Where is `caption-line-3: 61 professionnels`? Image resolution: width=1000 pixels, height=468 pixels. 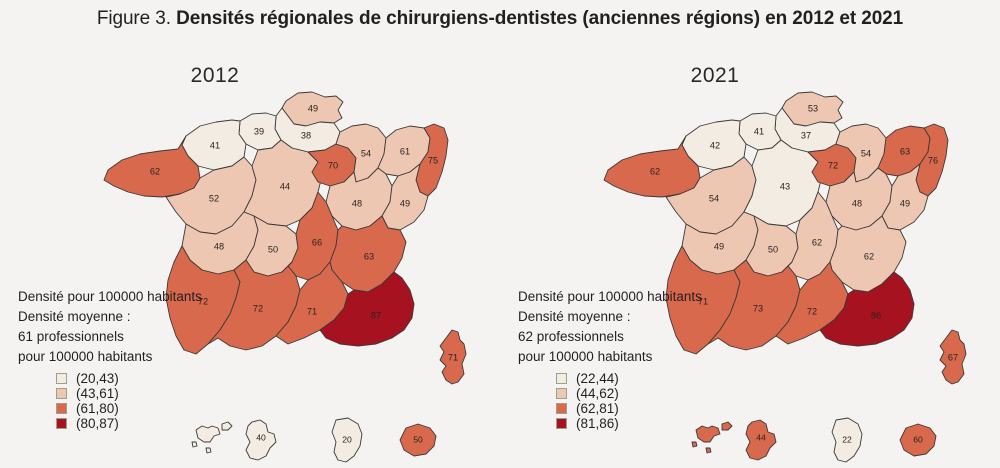 caption-line-3: 61 professionnels is located at coordinates (71, 336).